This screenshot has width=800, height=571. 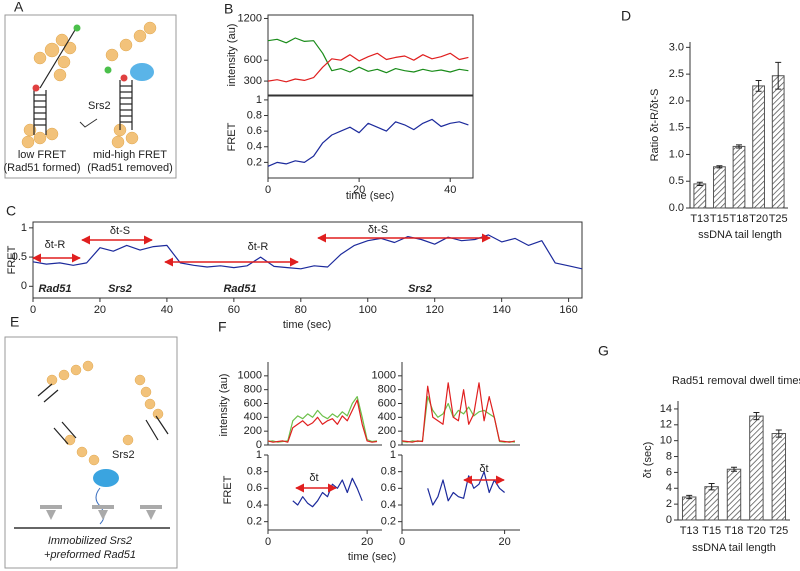 I want to click on annotation: δt, so click(x=313, y=478).